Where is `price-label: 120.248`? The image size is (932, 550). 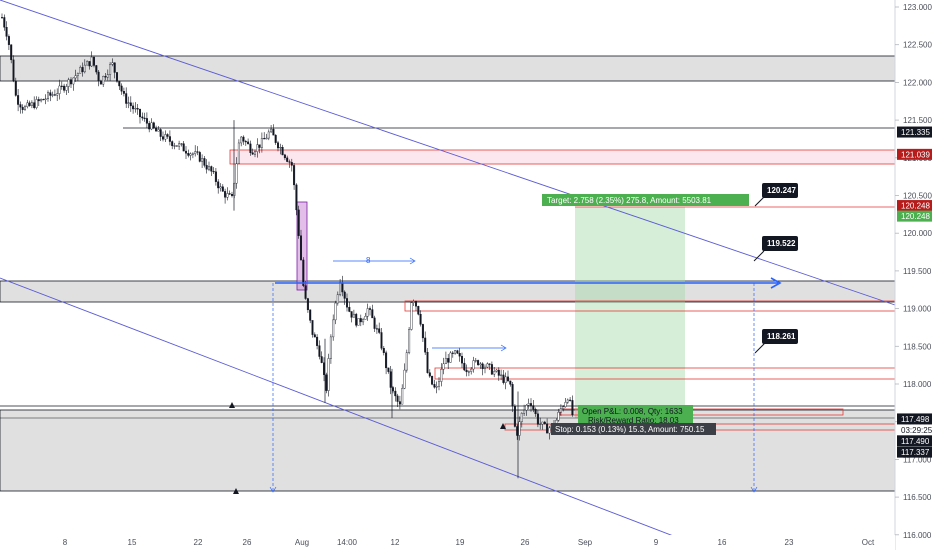
price-label: 120.248 is located at coordinates (915, 206).